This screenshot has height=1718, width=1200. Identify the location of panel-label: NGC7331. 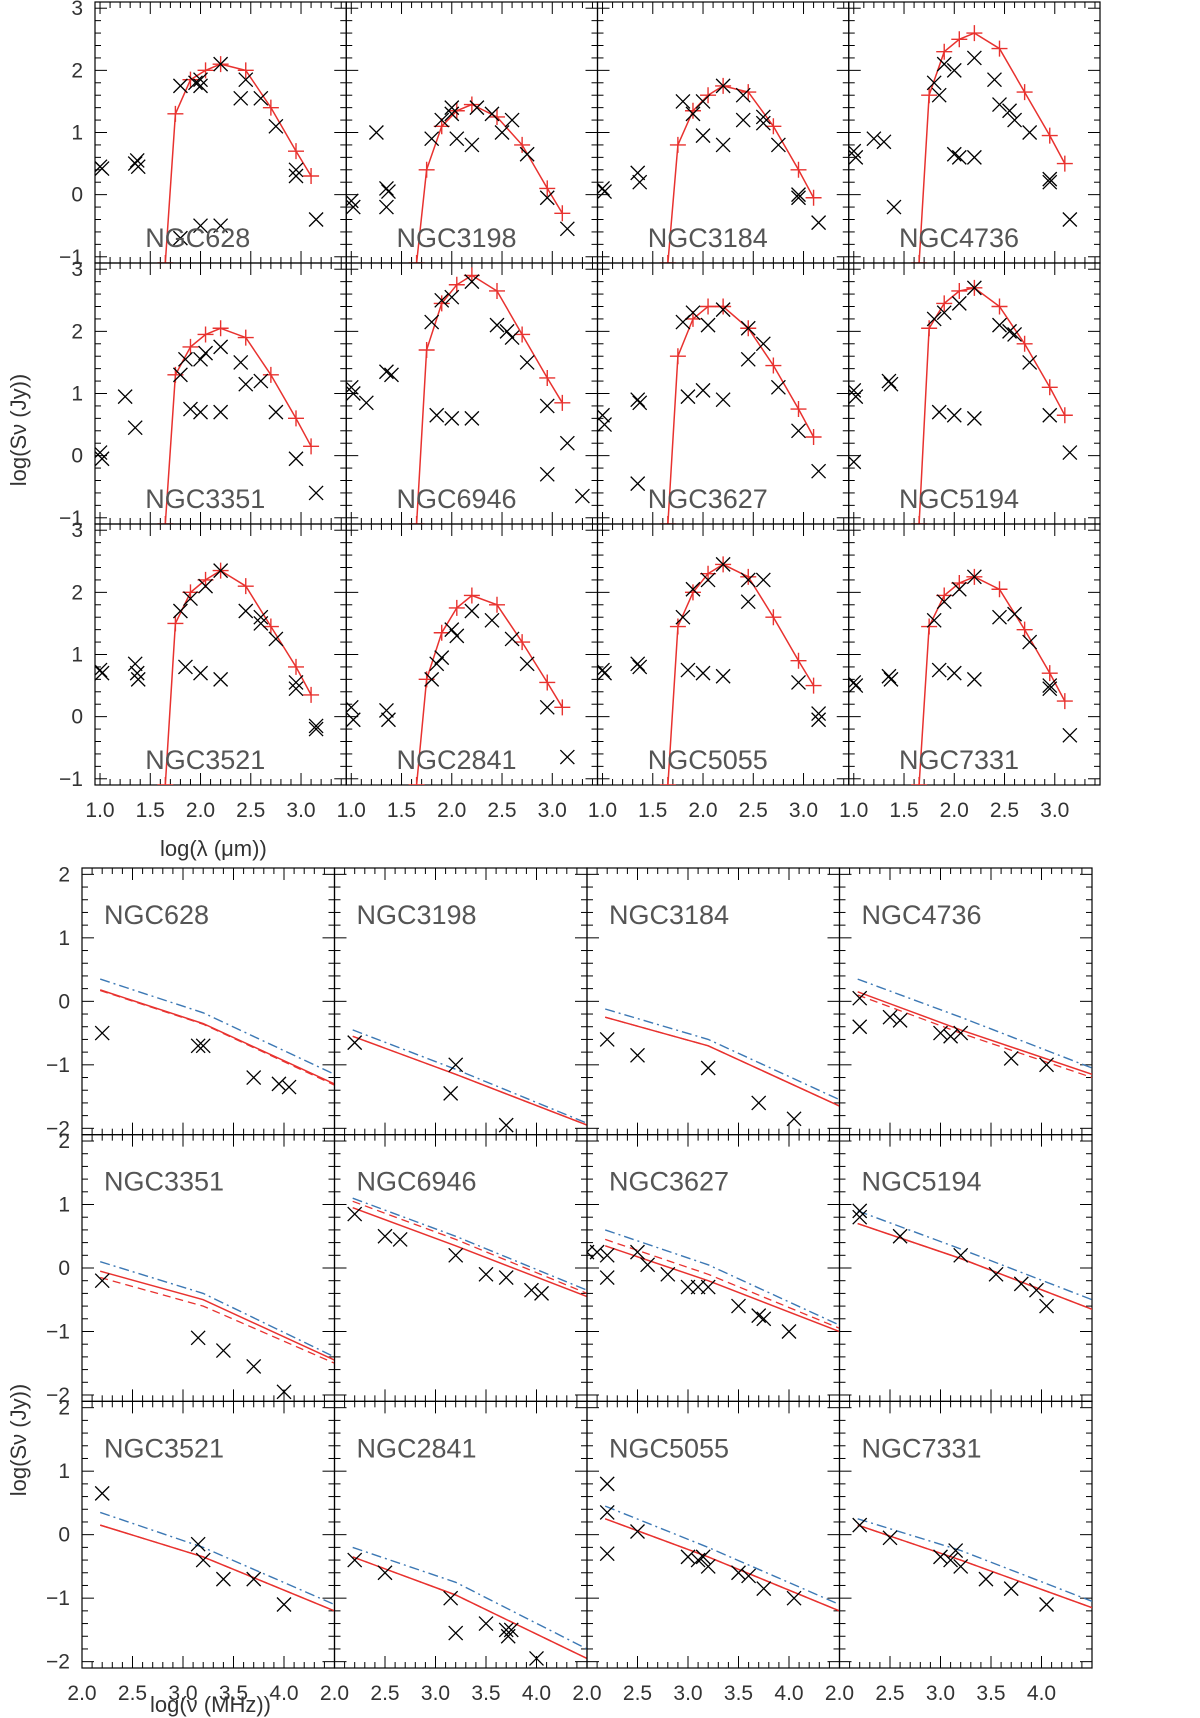
(959, 760).